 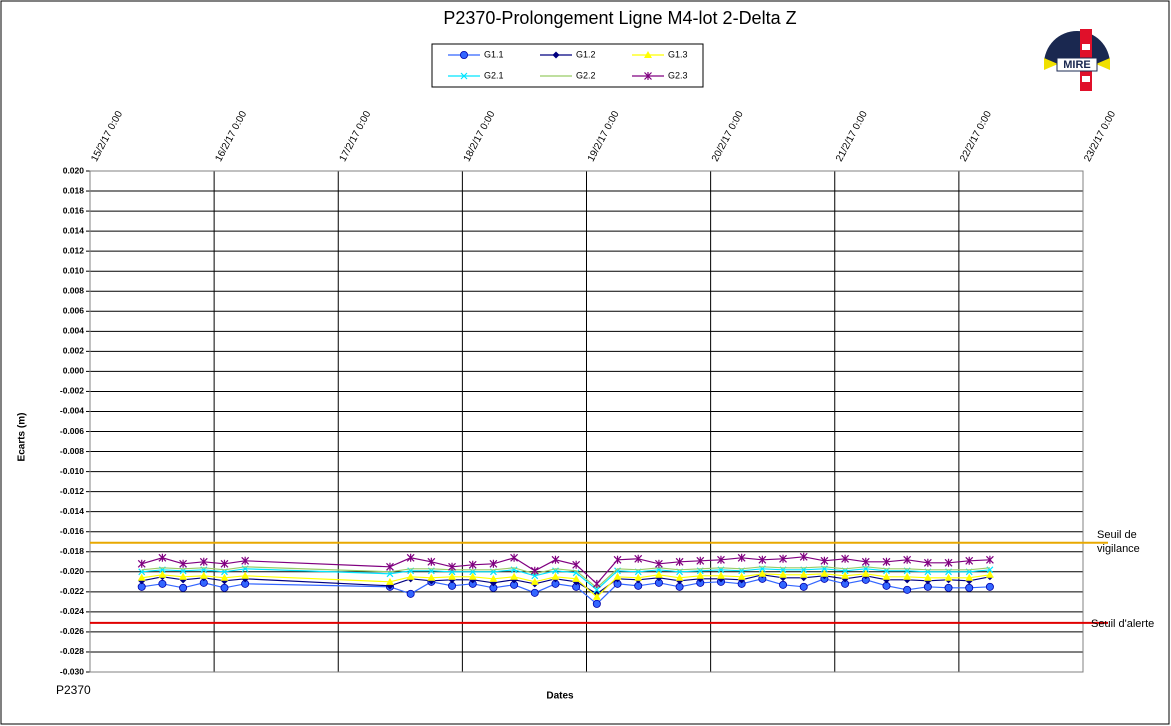 What do you see at coordinates (72, 651) in the screenshot?
I see `y-tick-label: -0.028` at bounding box center [72, 651].